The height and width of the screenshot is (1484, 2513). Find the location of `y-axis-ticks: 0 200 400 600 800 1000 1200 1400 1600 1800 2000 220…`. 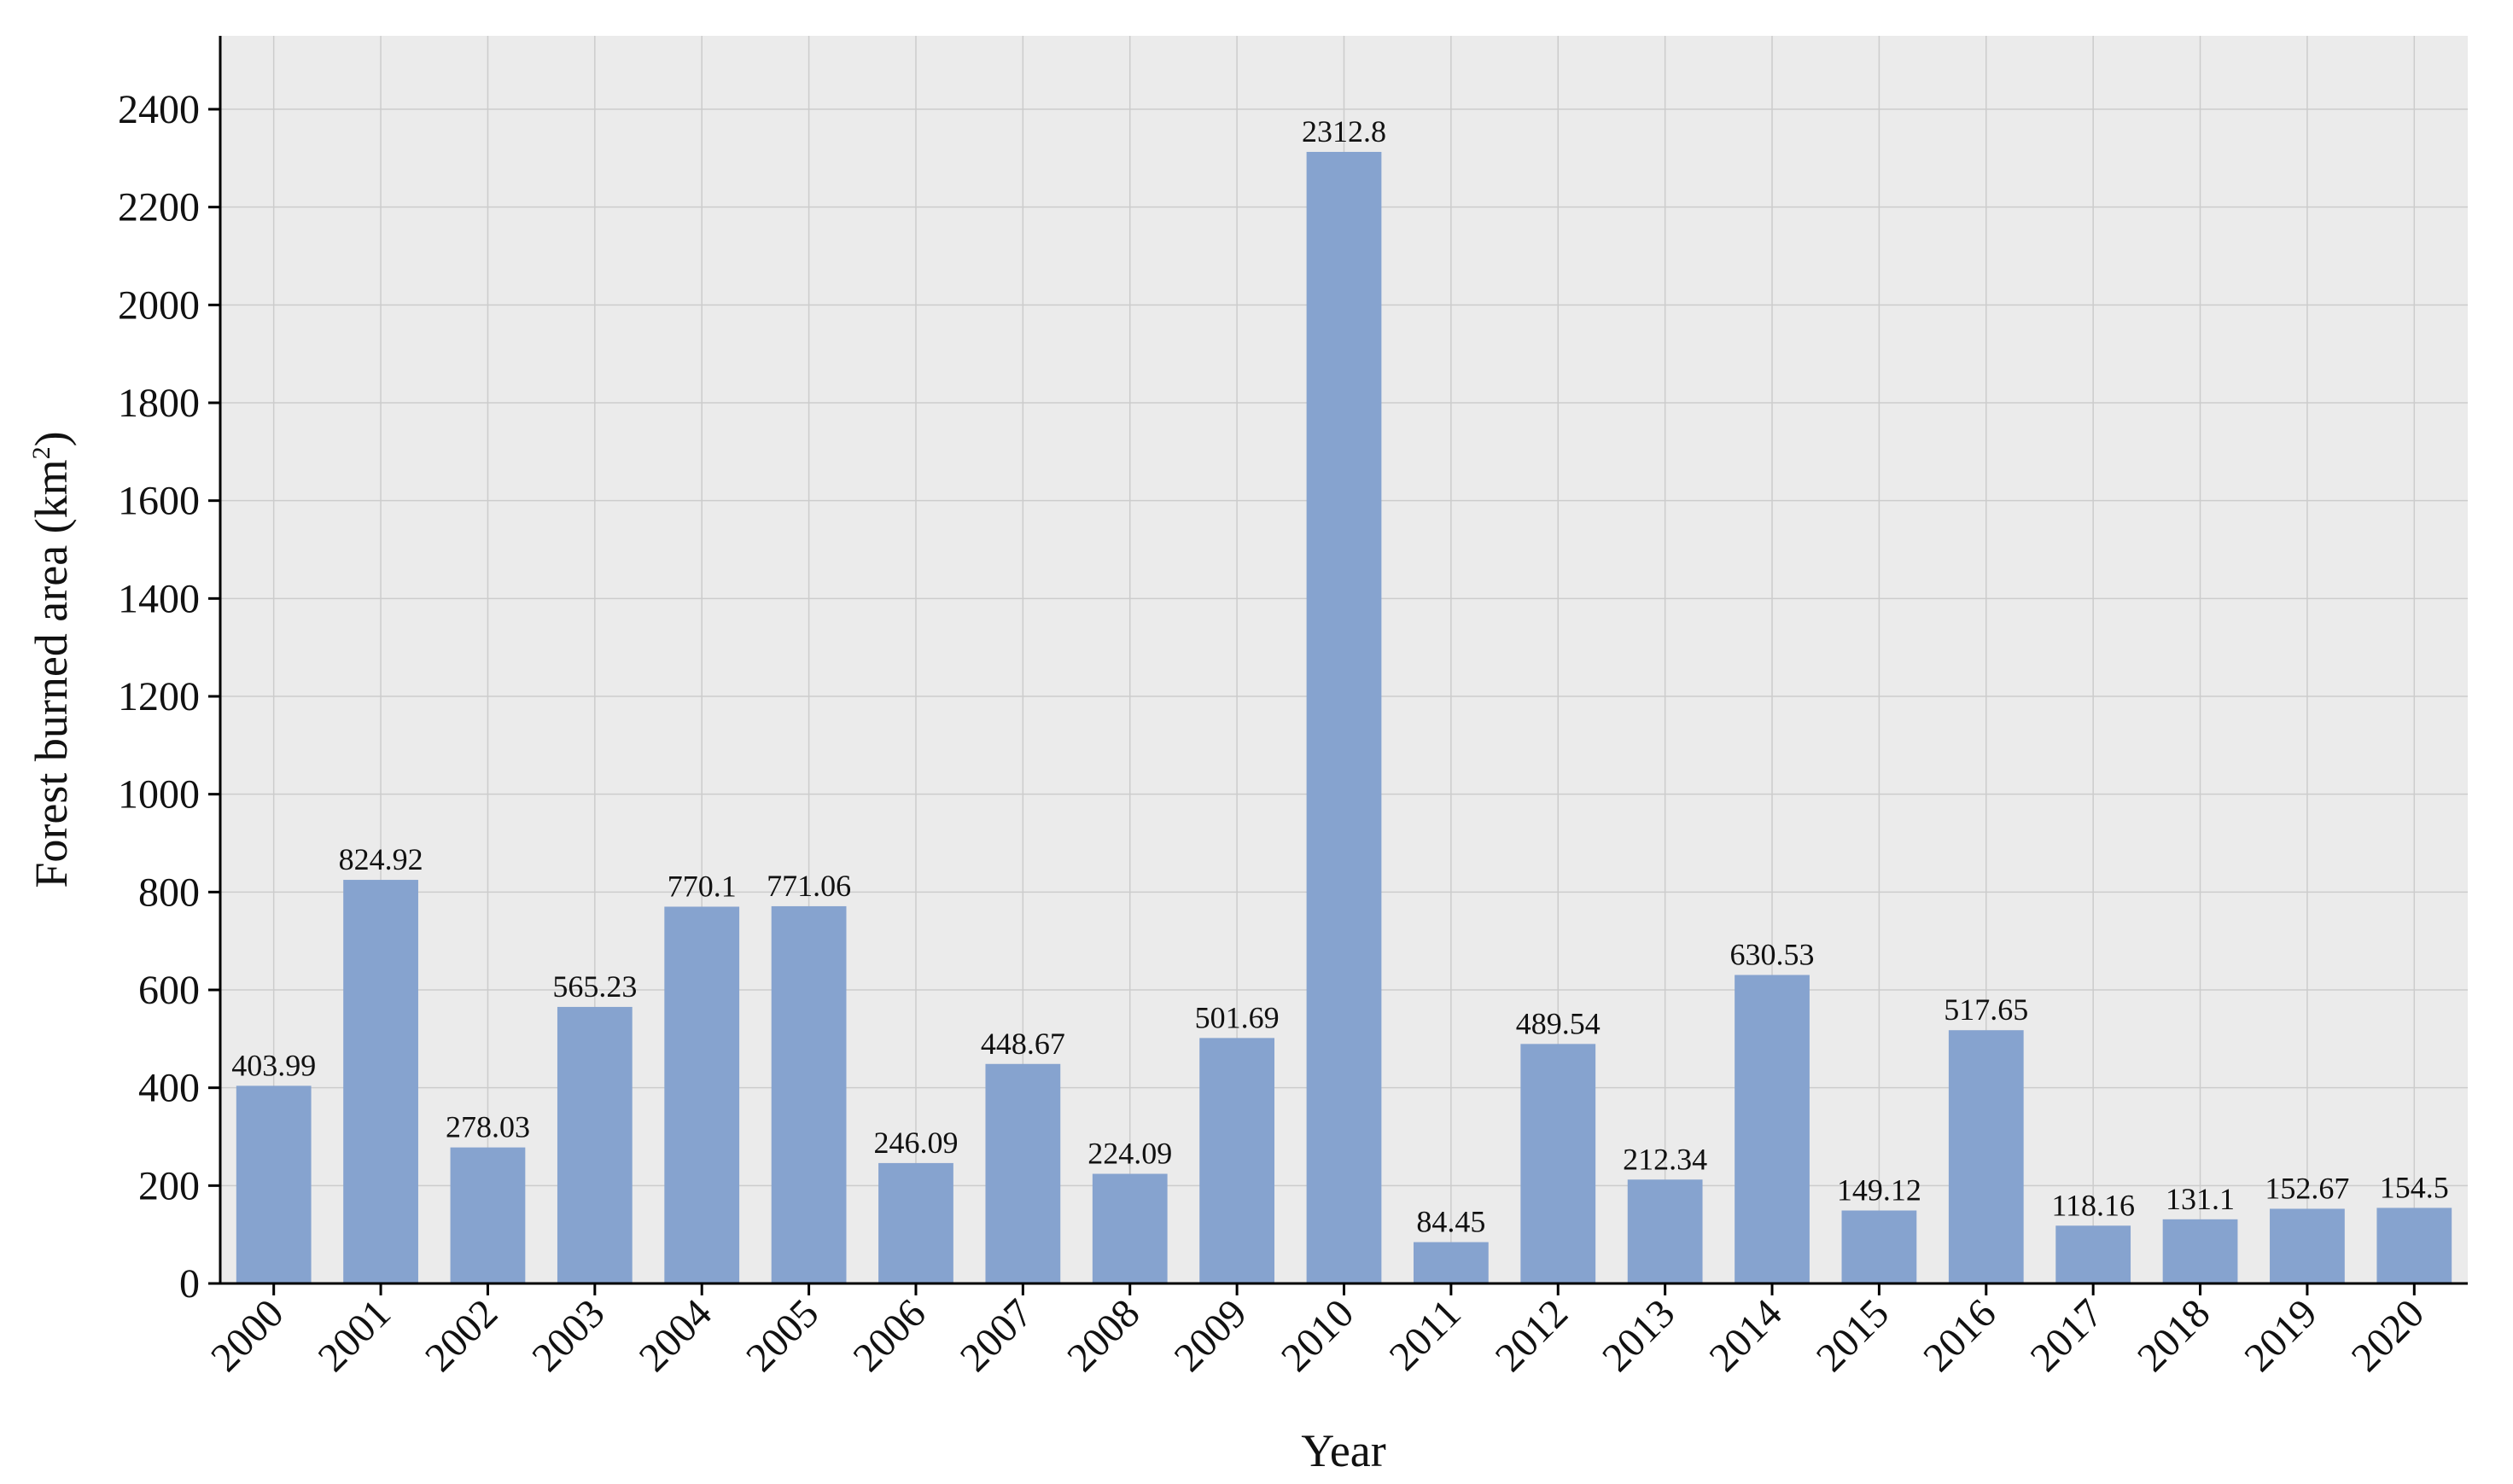

y-axis-ticks: 0 200 400 600 800 1000 1200 1400 1600 1800 2000 220… is located at coordinates (169, 697).